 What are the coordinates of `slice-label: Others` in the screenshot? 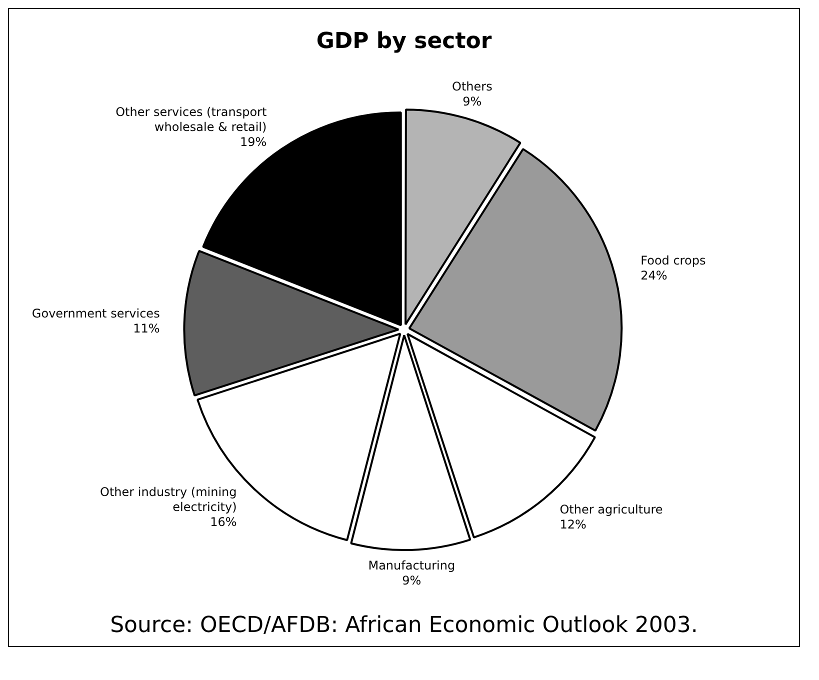 It's located at (472, 87).